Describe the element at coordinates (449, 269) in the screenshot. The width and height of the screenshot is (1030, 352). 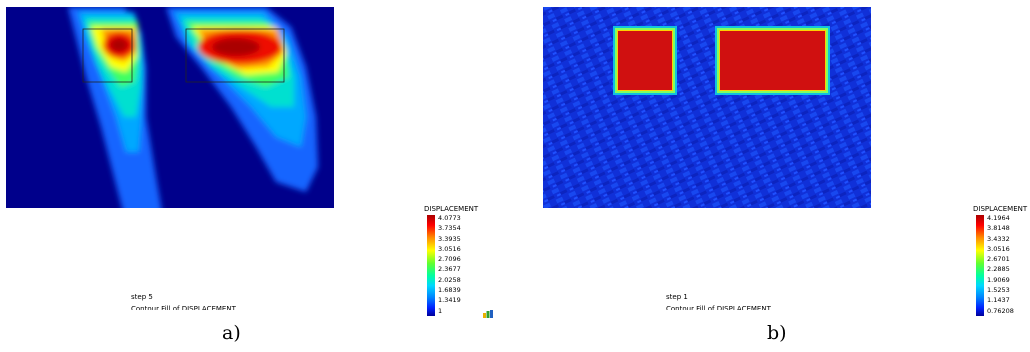
I see `legend-tick: 2.3677` at that location.